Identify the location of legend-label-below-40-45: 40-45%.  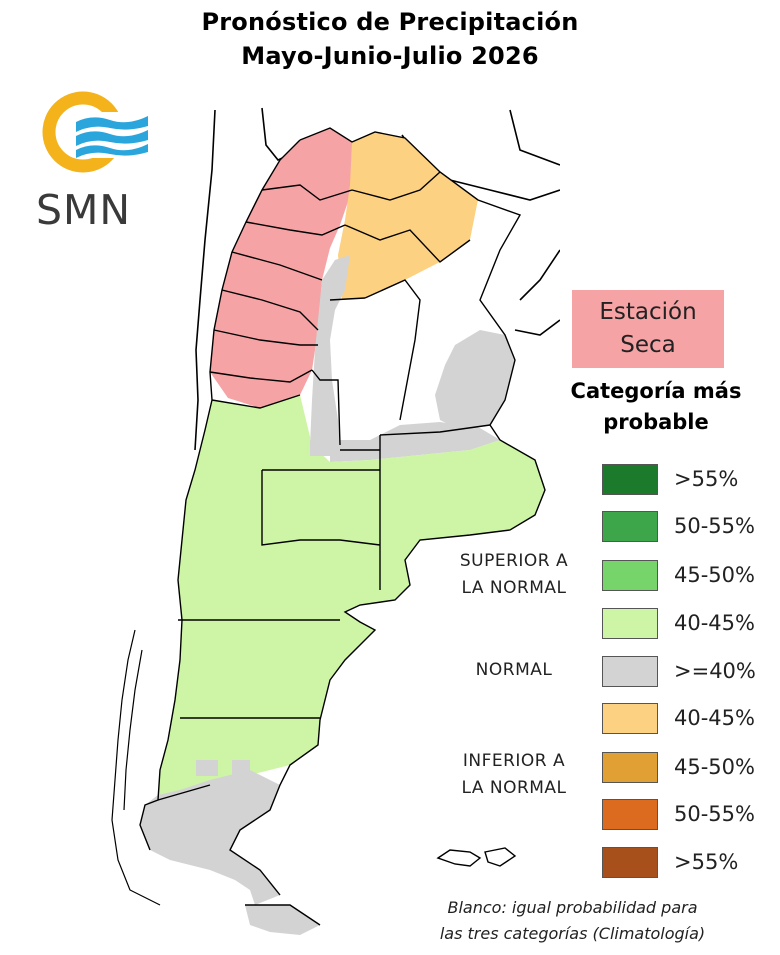
(714, 718).